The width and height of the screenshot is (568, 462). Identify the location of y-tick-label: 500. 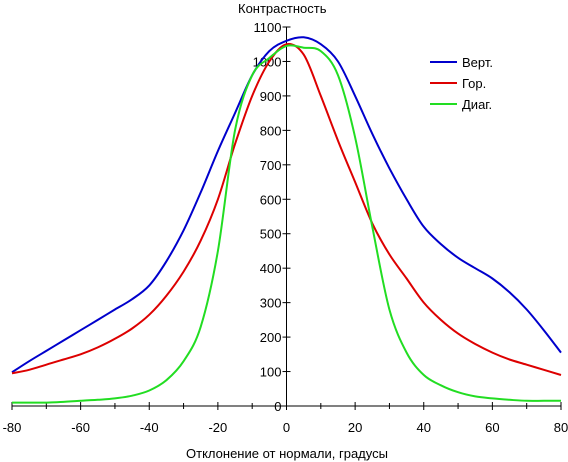
(271, 234).